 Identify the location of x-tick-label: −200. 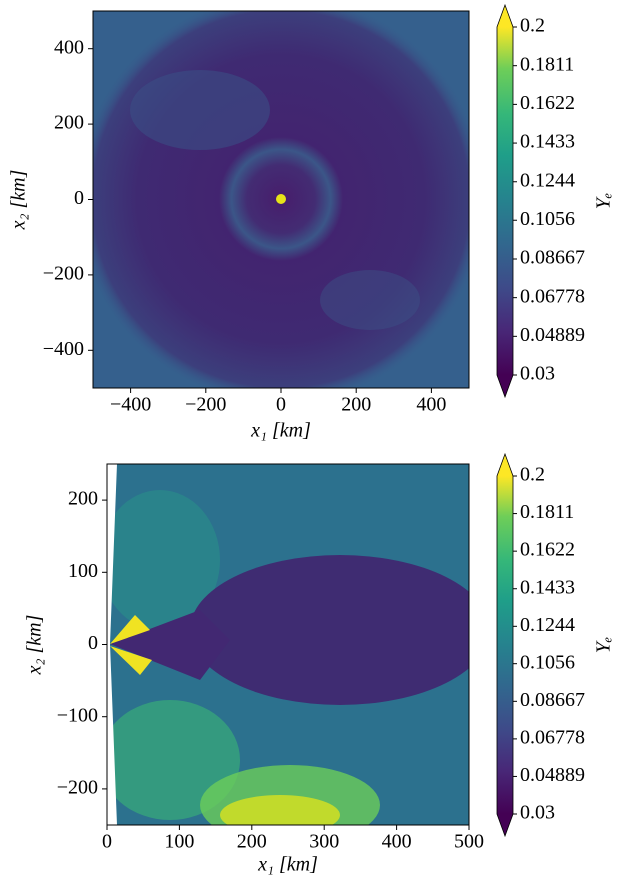
(205, 405).